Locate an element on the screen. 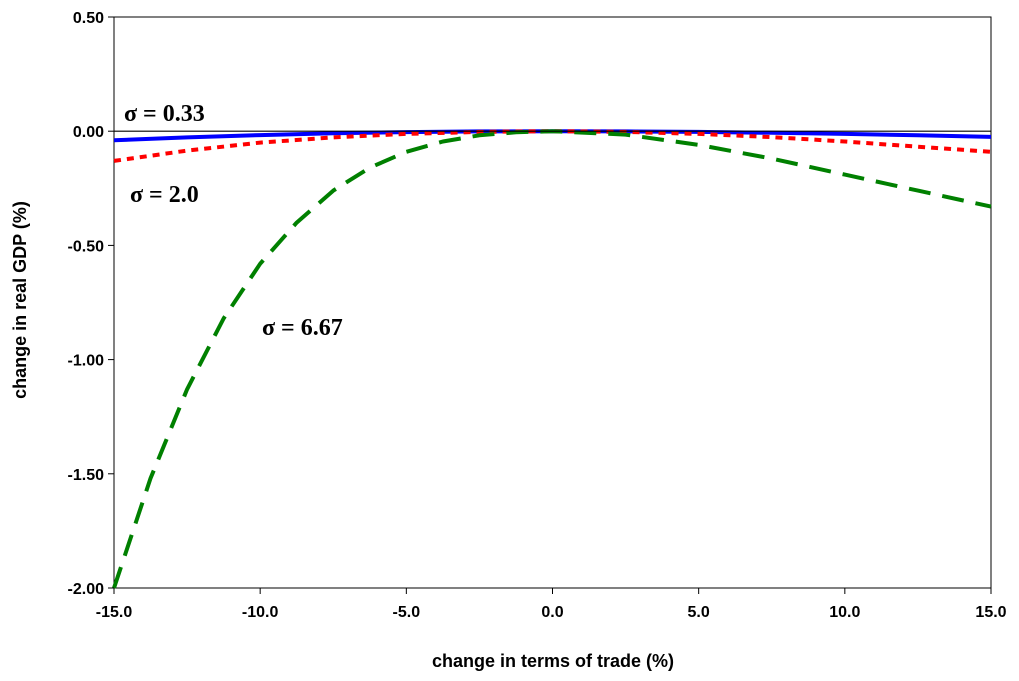 This screenshot has width=1019, height=681. y-tick-label: 0.50 is located at coordinates (88, 18).